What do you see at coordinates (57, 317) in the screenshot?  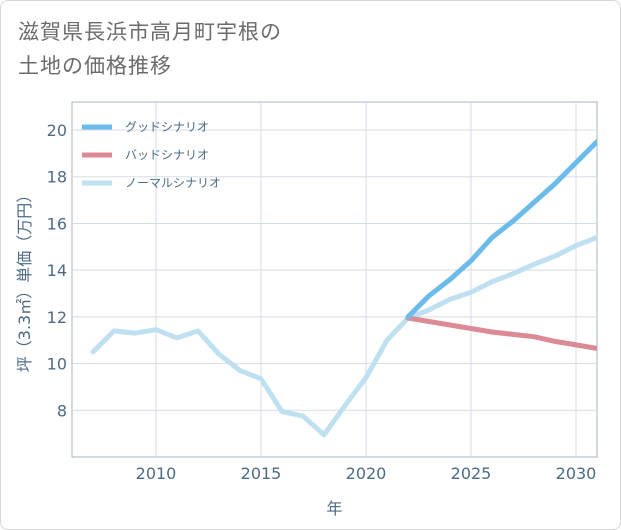 I see `y-tick-label: 12` at bounding box center [57, 317].